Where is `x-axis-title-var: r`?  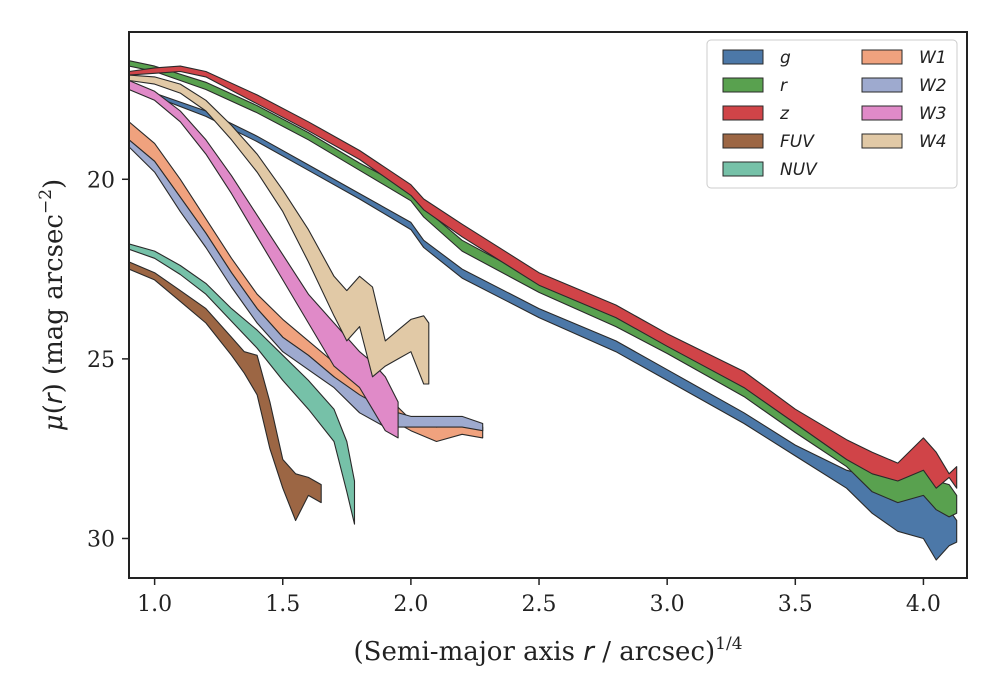 x-axis-title-var: r is located at coordinates (589, 652).